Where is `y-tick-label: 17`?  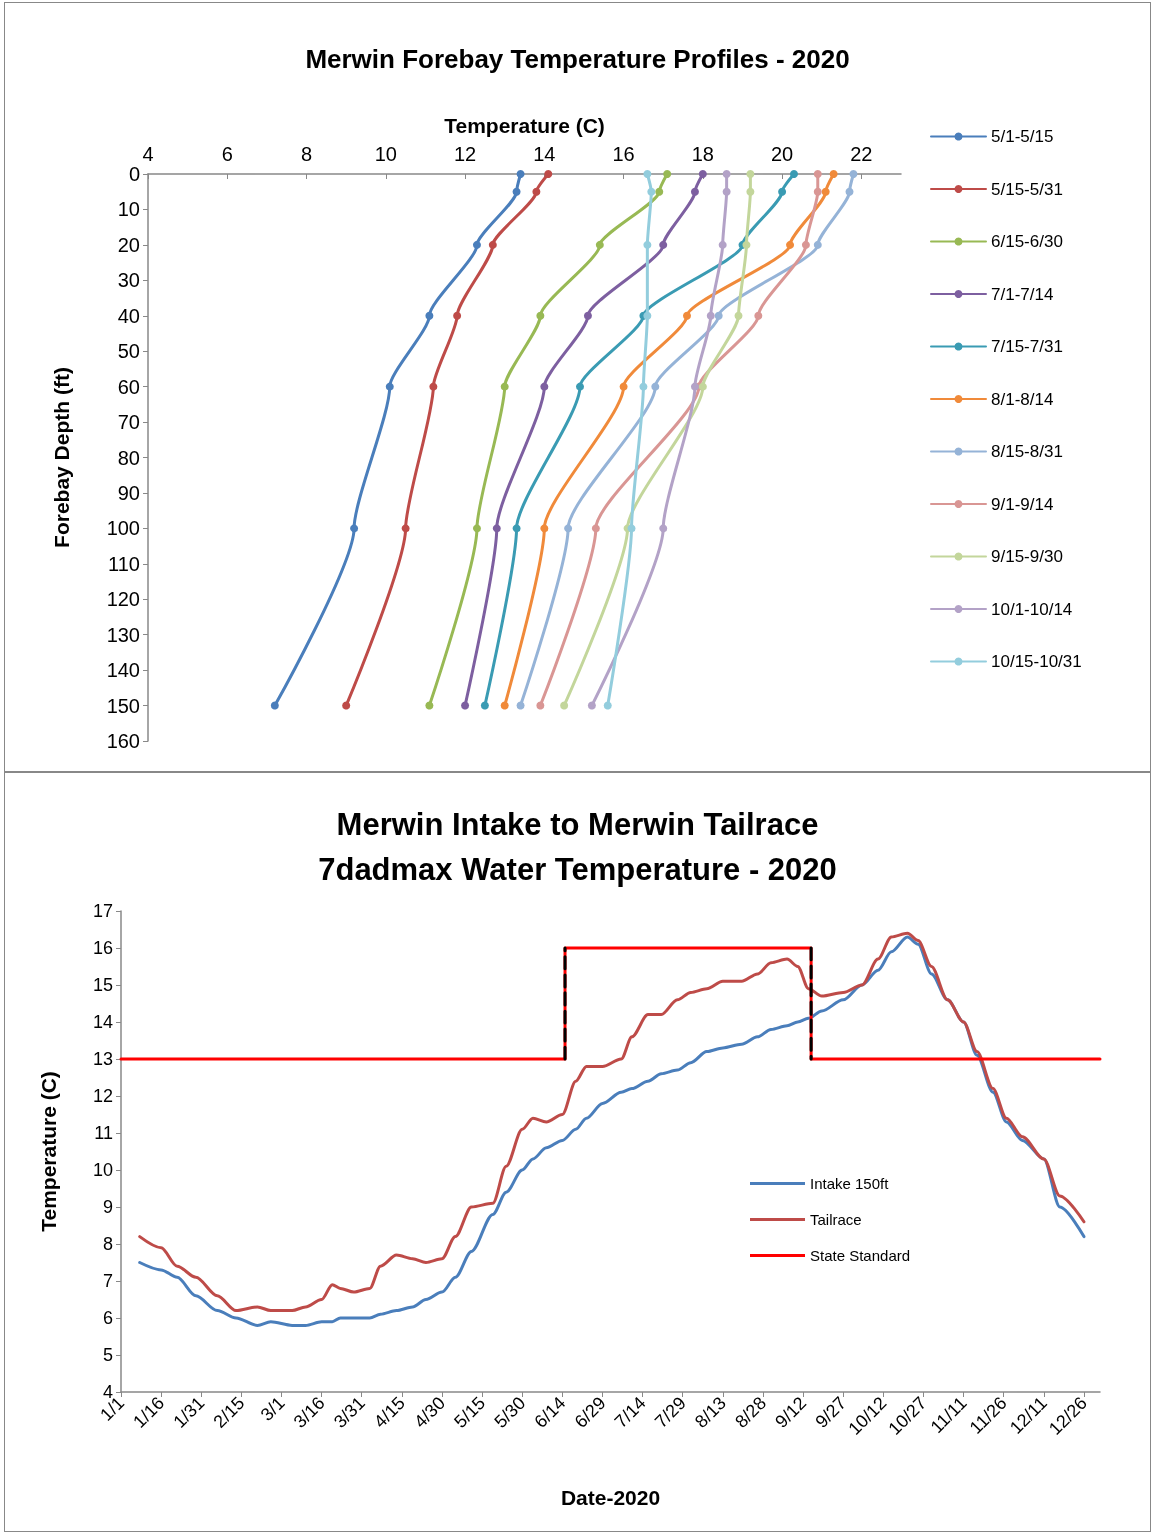
y-tick-label: 17 is located at coordinates (102, 911).